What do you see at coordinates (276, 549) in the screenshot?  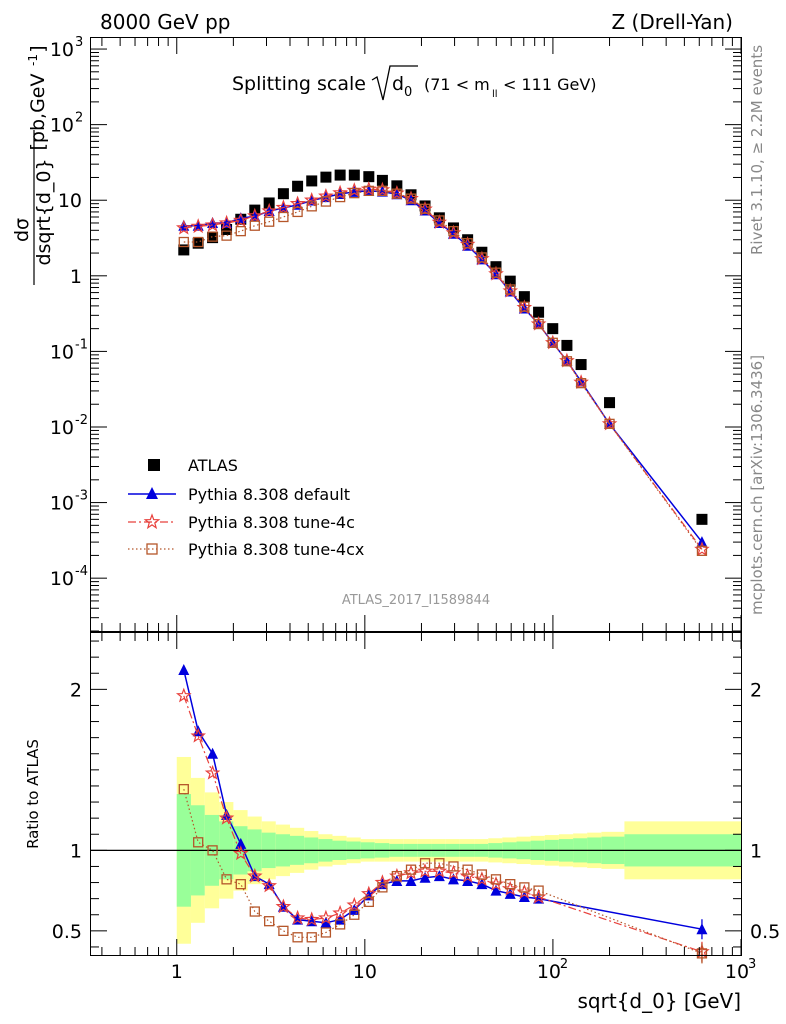 I see `legend-label-tune4cx: Pythia 8.308 tune-4cx` at bounding box center [276, 549].